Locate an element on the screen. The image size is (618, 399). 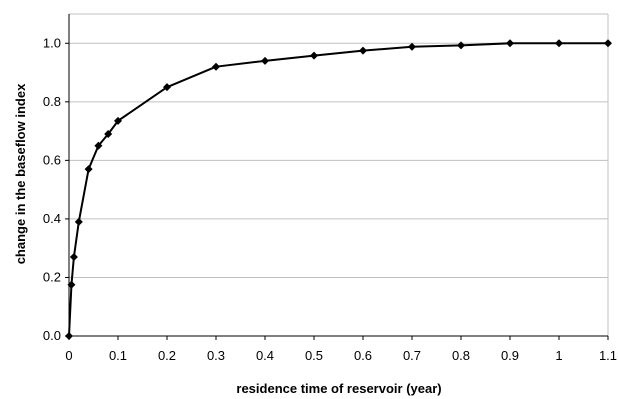
x-tick-label: 0.3 is located at coordinates (216, 355).